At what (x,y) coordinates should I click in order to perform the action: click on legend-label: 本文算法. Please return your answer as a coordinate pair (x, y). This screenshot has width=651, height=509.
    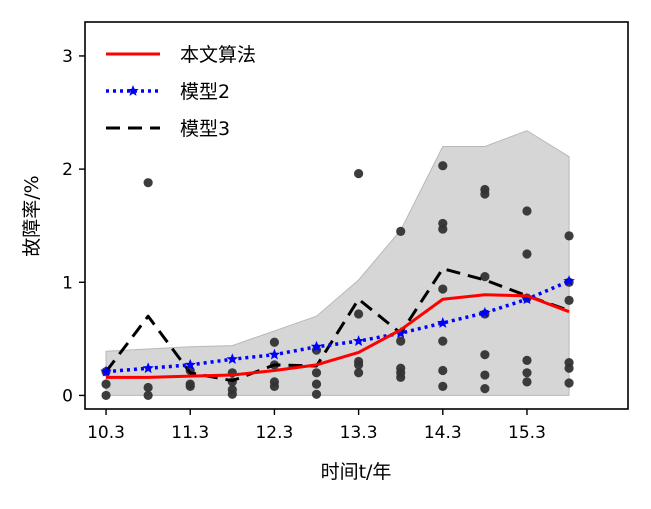
    Looking at the image, I should click on (218, 55).